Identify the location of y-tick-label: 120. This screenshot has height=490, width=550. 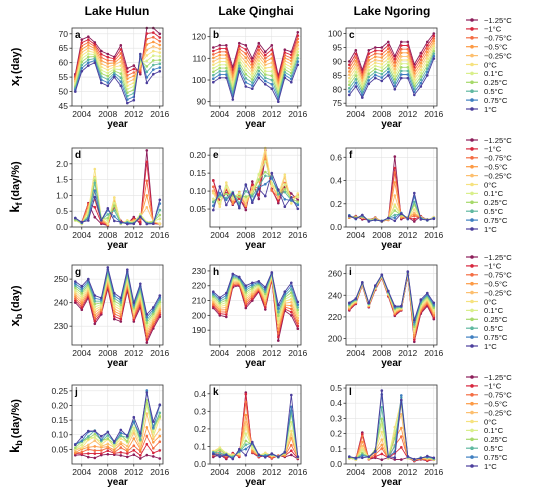
(199, 37).